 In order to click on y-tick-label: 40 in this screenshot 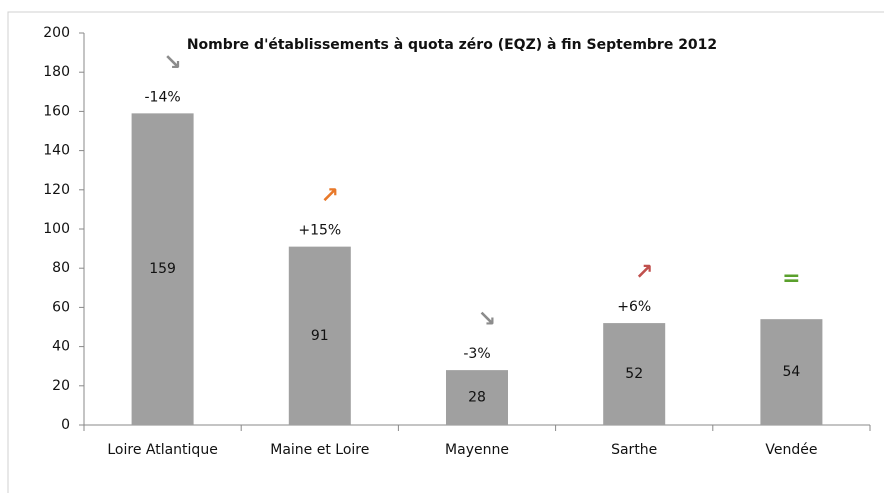, I will do `click(61, 347)`.